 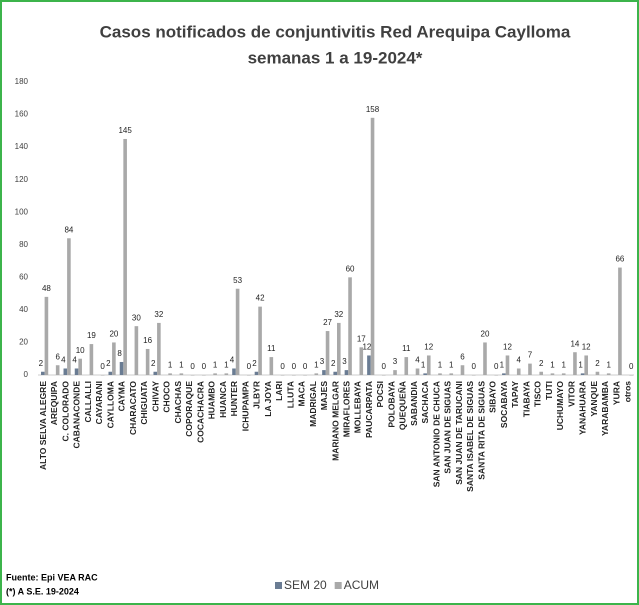 What do you see at coordinates (133, 408) in the screenshot?
I see `x-tick-label: CHARACATO` at bounding box center [133, 408].